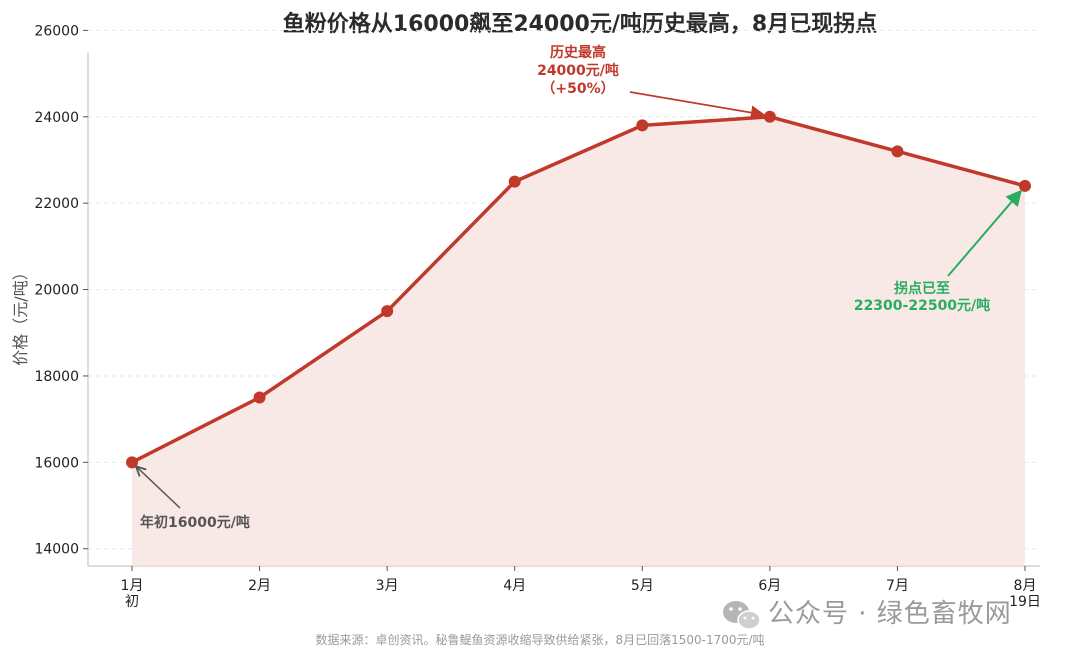  I want to click on y-tick-label: 20000, so click(56, 291).